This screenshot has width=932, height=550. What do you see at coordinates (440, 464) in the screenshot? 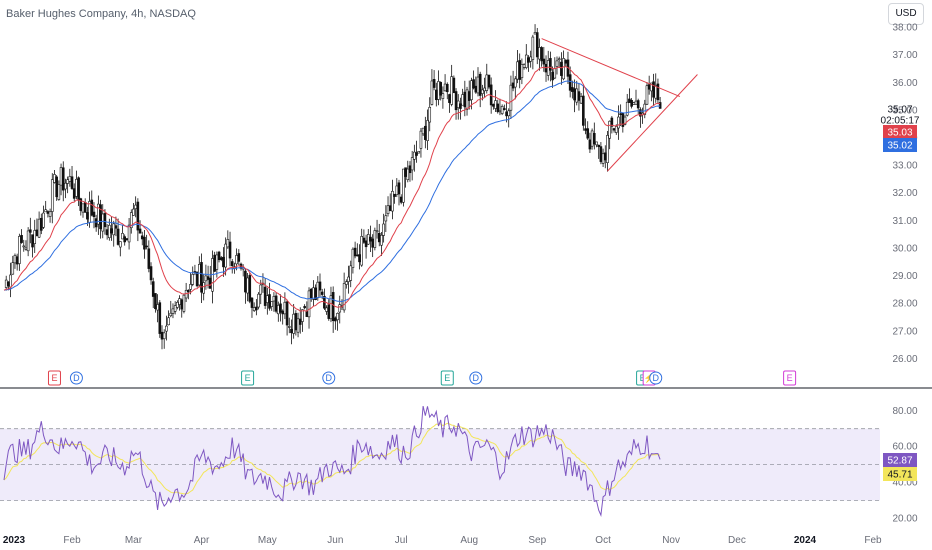
I see `rsi-band` at bounding box center [440, 464].